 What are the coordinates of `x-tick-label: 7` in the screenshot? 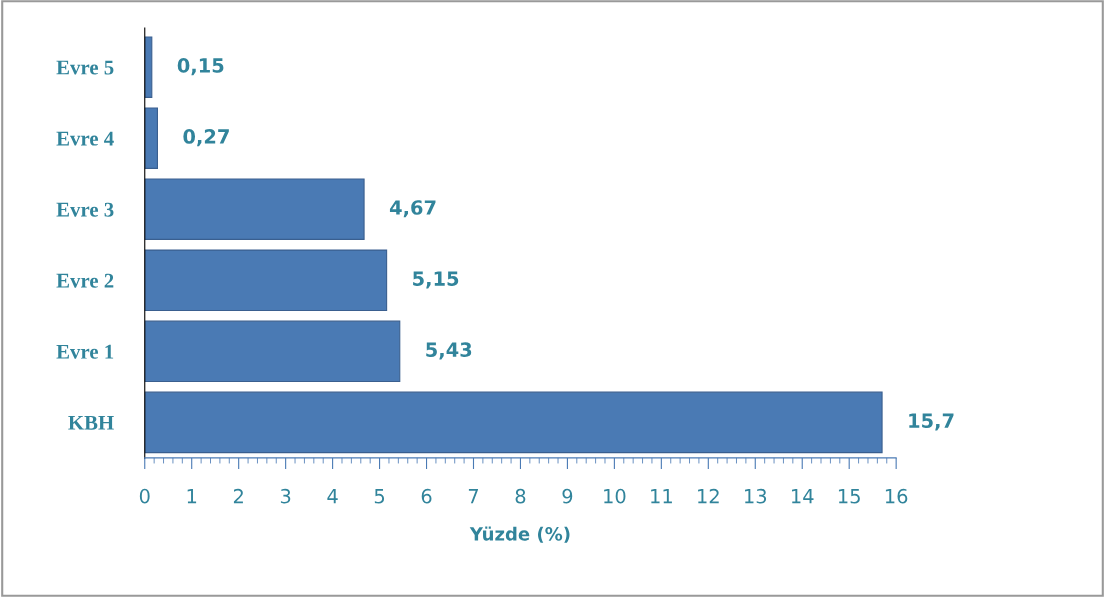 It's located at (473, 496).